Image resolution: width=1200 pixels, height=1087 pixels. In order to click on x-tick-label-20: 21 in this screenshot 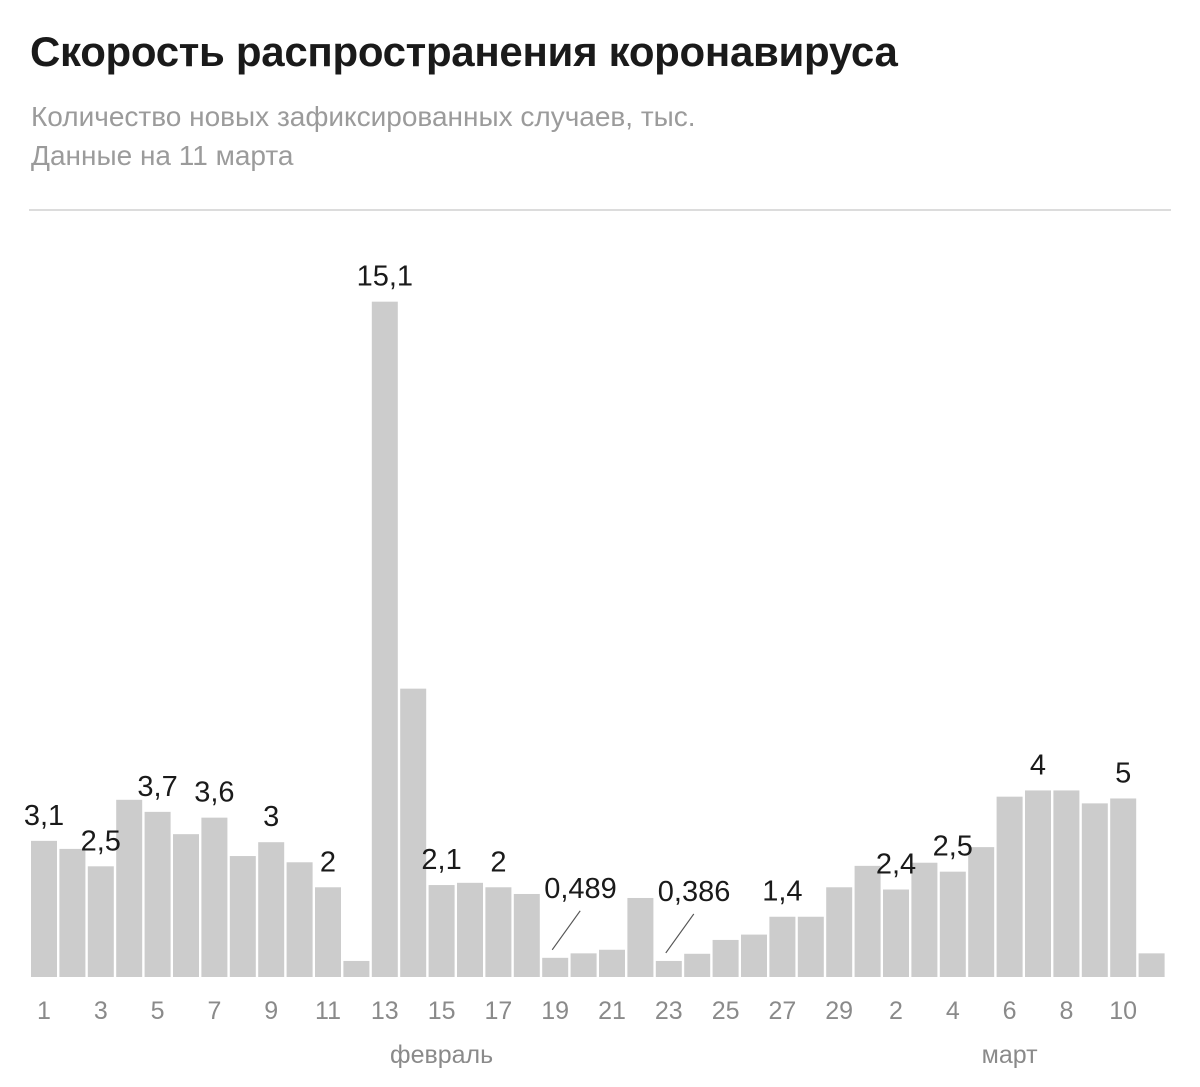, I will do `click(612, 1011)`.